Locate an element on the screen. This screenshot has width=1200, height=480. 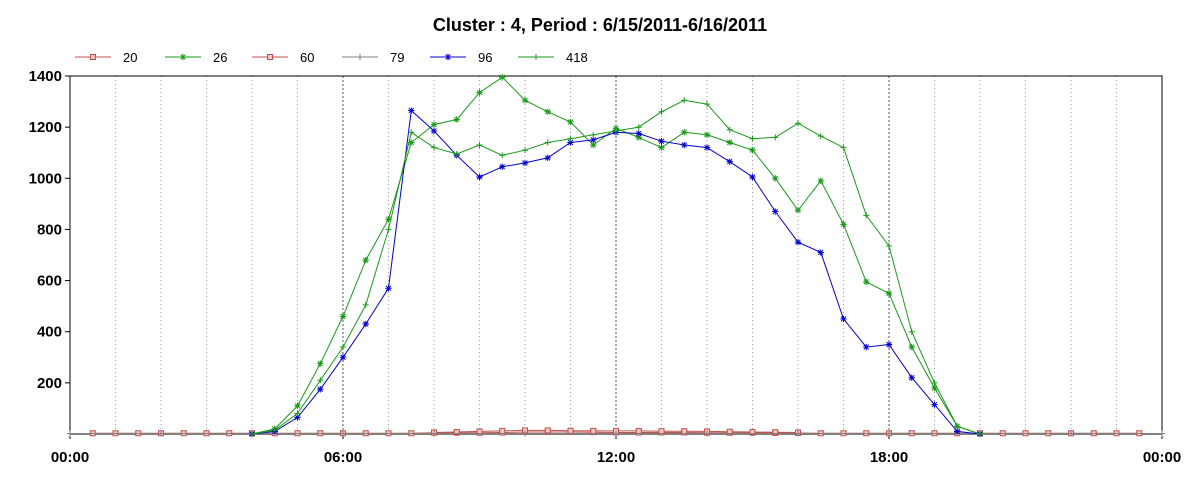
y-tick-label: 1000 is located at coordinates (45, 178).